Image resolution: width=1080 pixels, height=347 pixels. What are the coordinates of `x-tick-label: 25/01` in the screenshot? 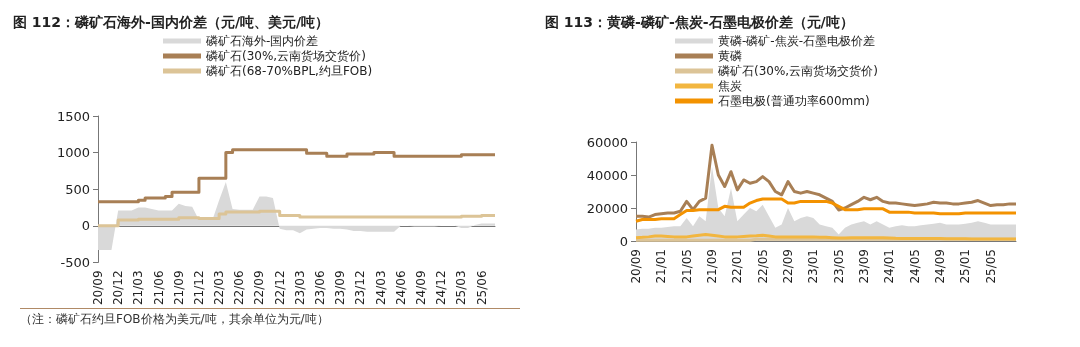 It's located at (965, 266).